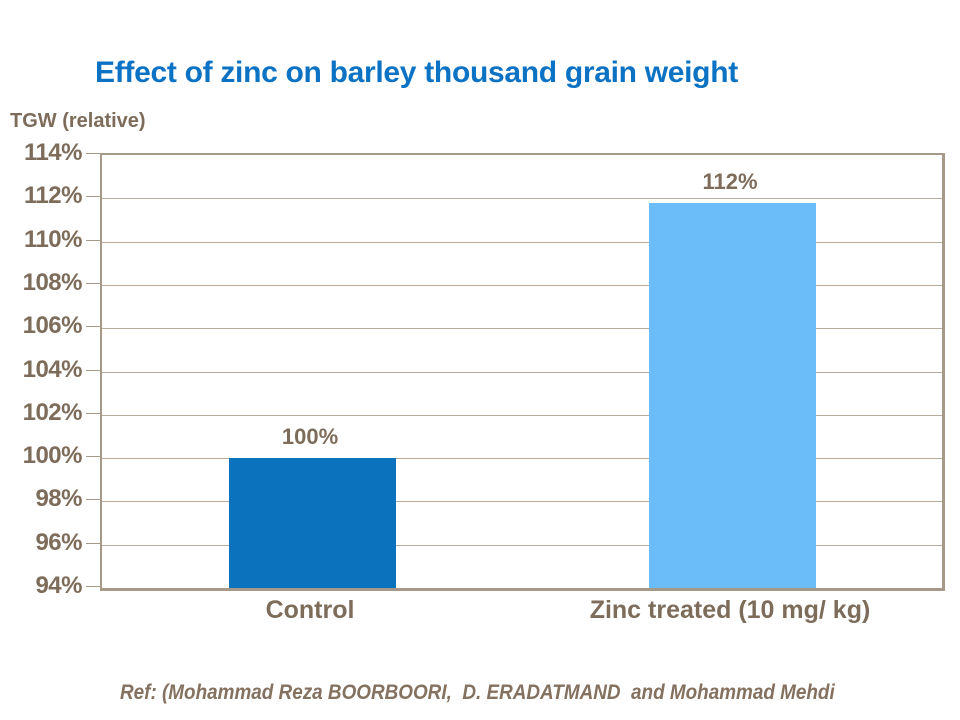 This screenshot has height=720, width=960. What do you see at coordinates (53, 196) in the screenshot?
I see `y-axis-tick-label: 112%` at bounding box center [53, 196].